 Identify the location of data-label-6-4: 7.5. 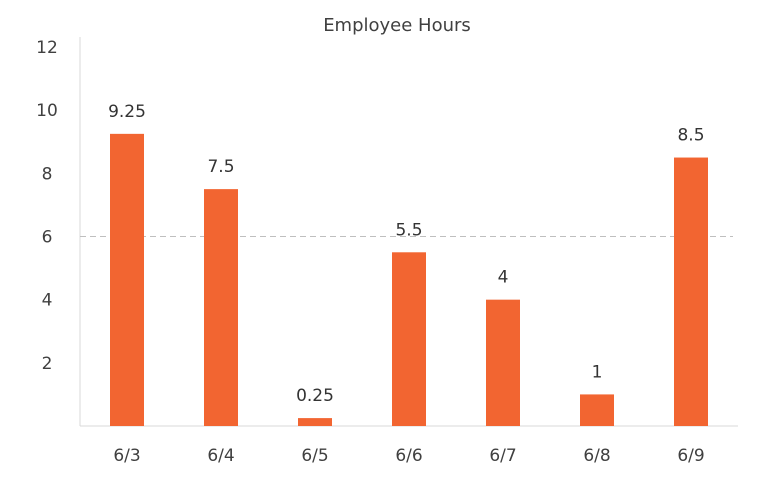
(220, 167).